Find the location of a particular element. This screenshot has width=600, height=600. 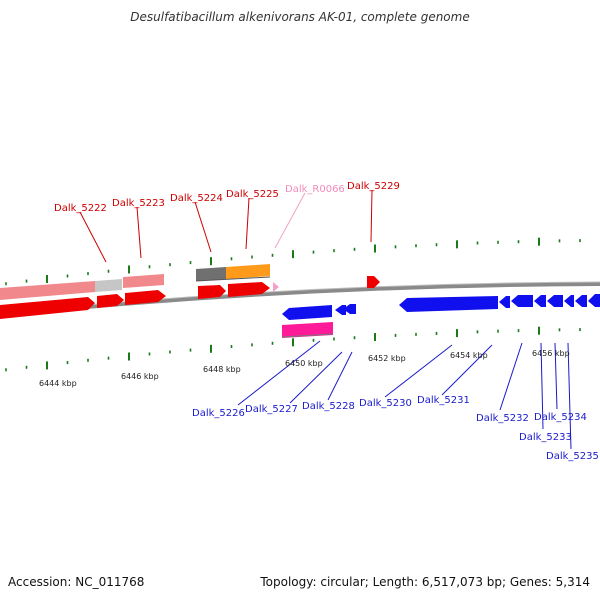

feature-dalk-5222-light is located at coordinates (47, 290).